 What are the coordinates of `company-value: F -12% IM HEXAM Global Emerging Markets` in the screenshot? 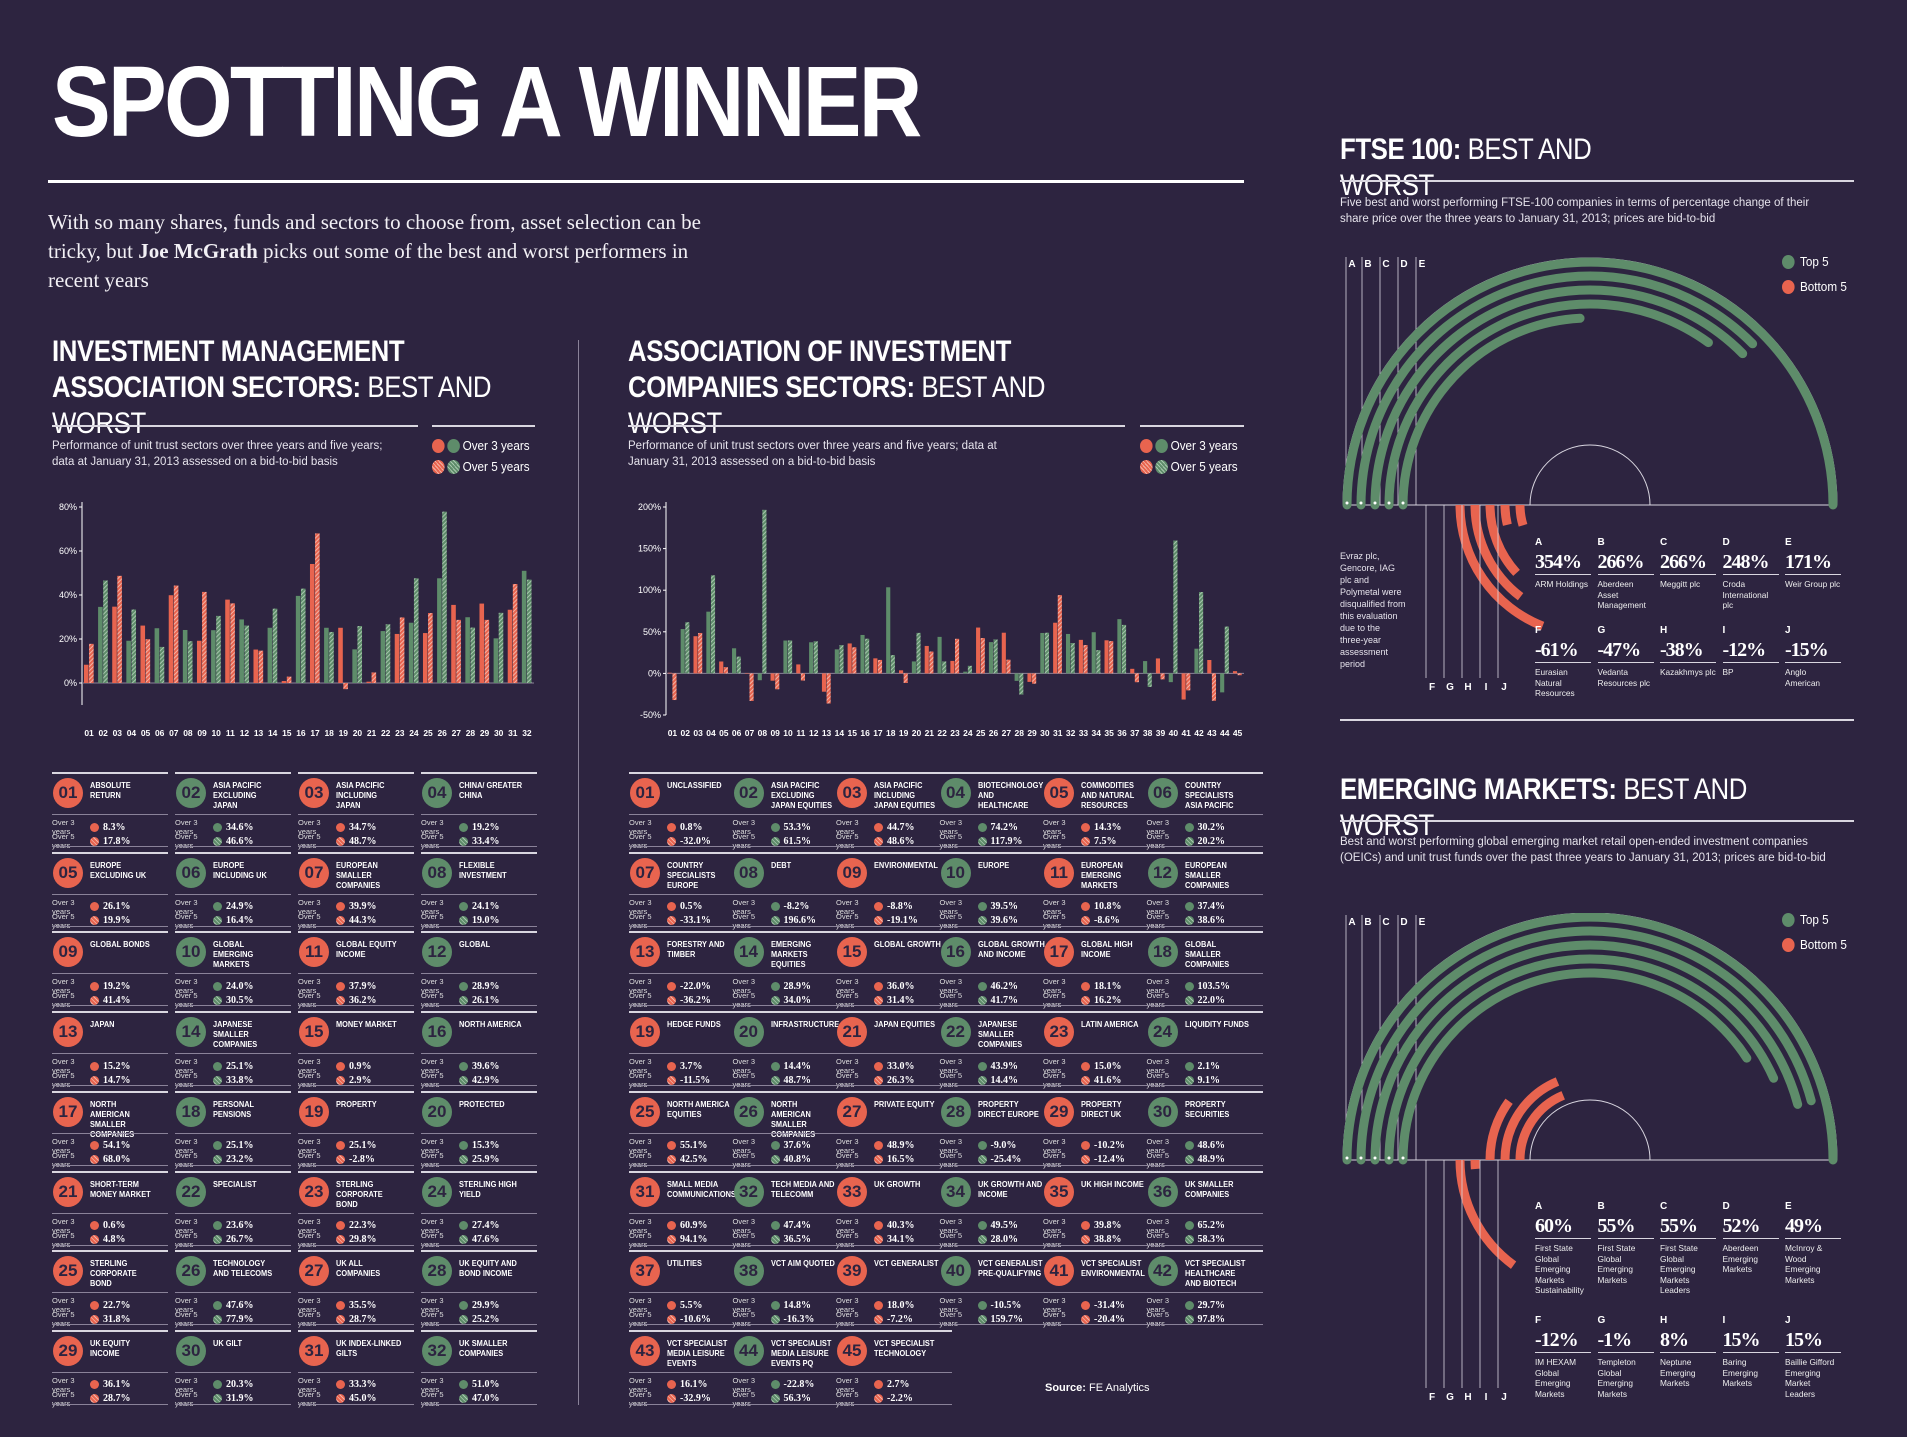 It's located at (1563, 1357).